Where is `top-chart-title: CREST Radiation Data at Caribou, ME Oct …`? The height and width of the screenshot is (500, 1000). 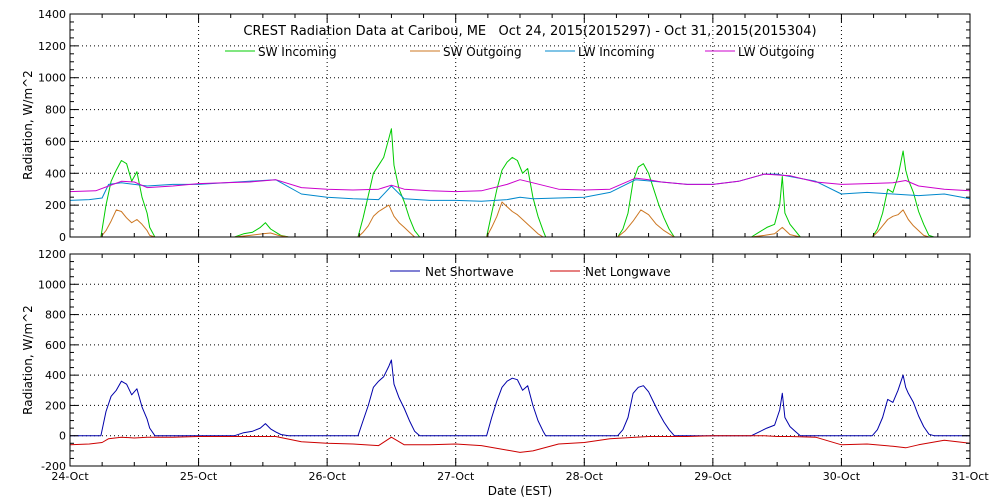 top-chart-title: CREST Radiation Data at Caribou, ME Oct … is located at coordinates (529, 31).